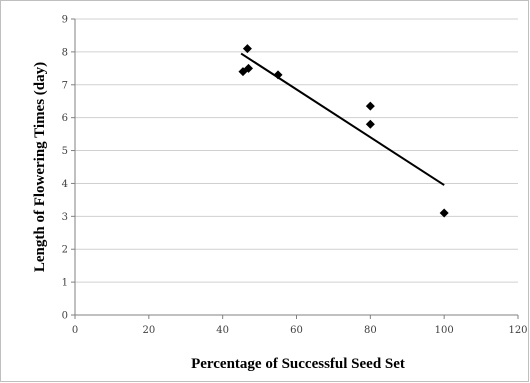 The width and height of the screenshot is (530, 383). Describe the element at coordinates (65, 217) in the screenshot. I see `y-tick-label: 3` at that location.